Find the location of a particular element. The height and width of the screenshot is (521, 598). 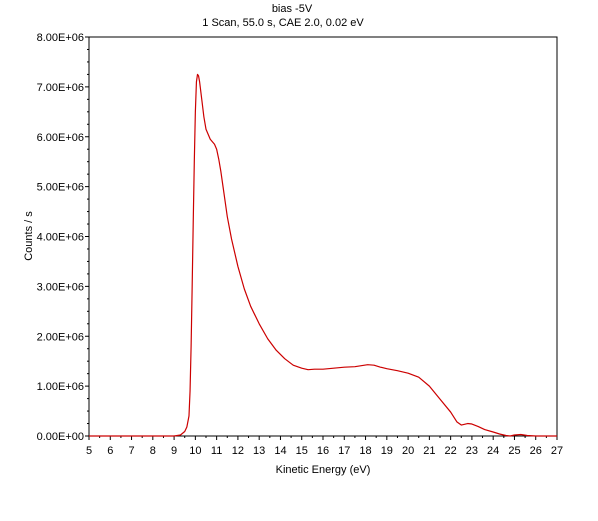

x-tick-label: 23 is located at coordinates (472, 451).